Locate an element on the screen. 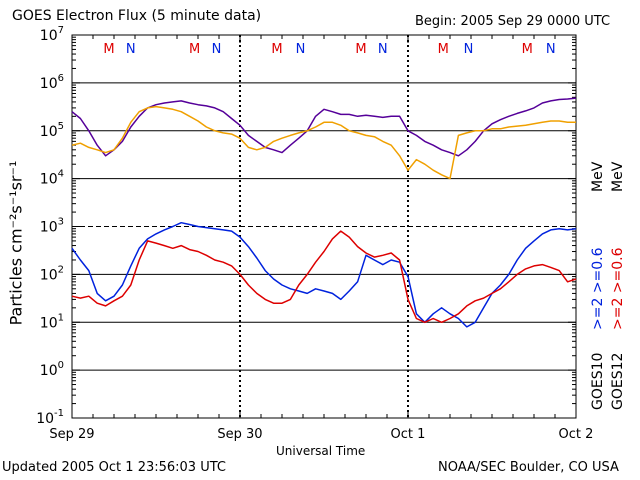 This screenshot has height=480, width=640. chart-title: GOES Electron Flux (5 minute data) is located at coordinates (137, 16).